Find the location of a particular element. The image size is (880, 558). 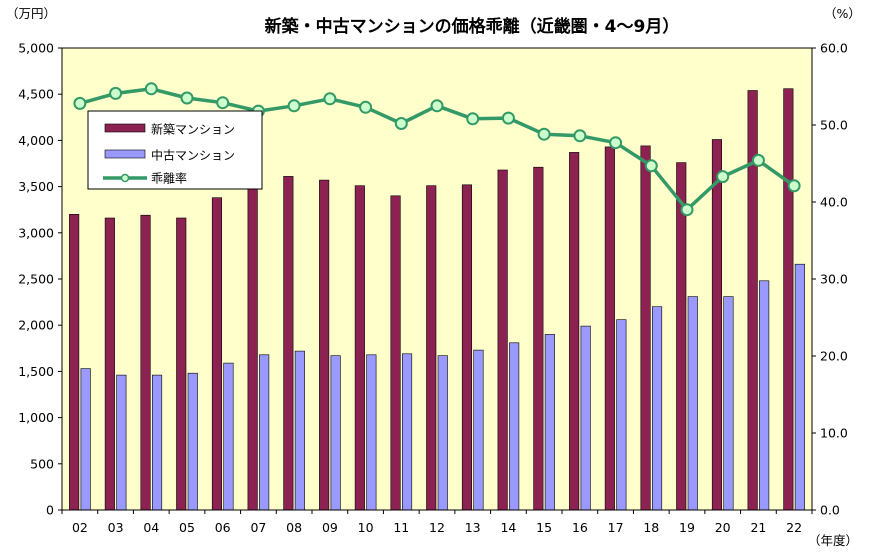

x-tick-label: 22 is located at coordinates (794, 527).